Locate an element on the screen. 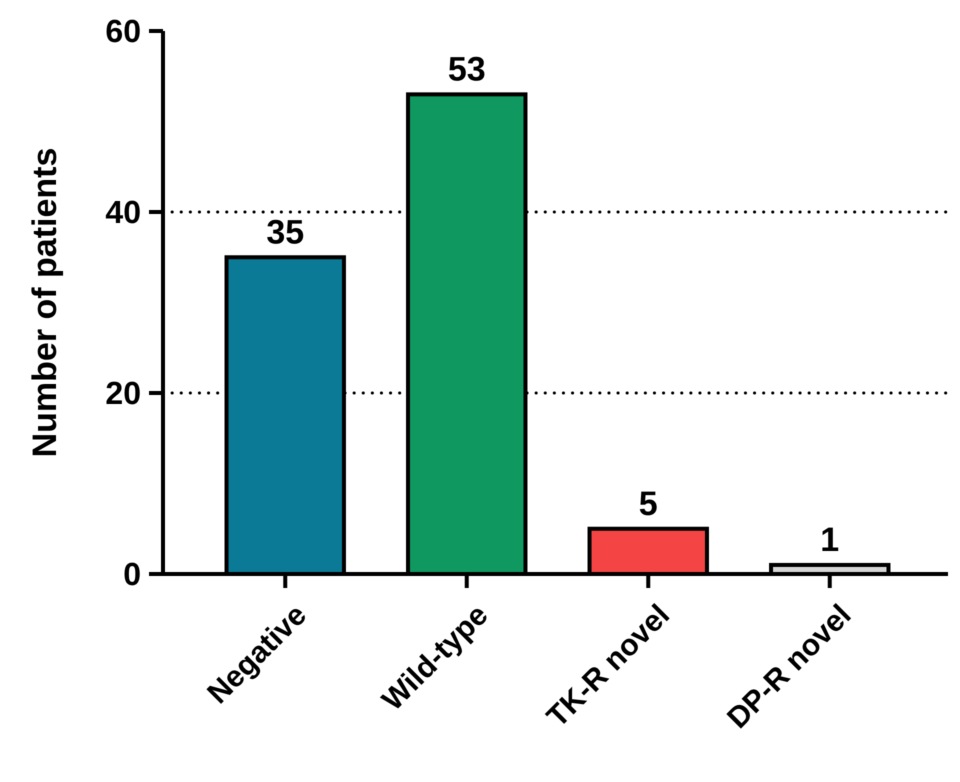  y-tick-label: 60 is located at coordinates (123, 31).